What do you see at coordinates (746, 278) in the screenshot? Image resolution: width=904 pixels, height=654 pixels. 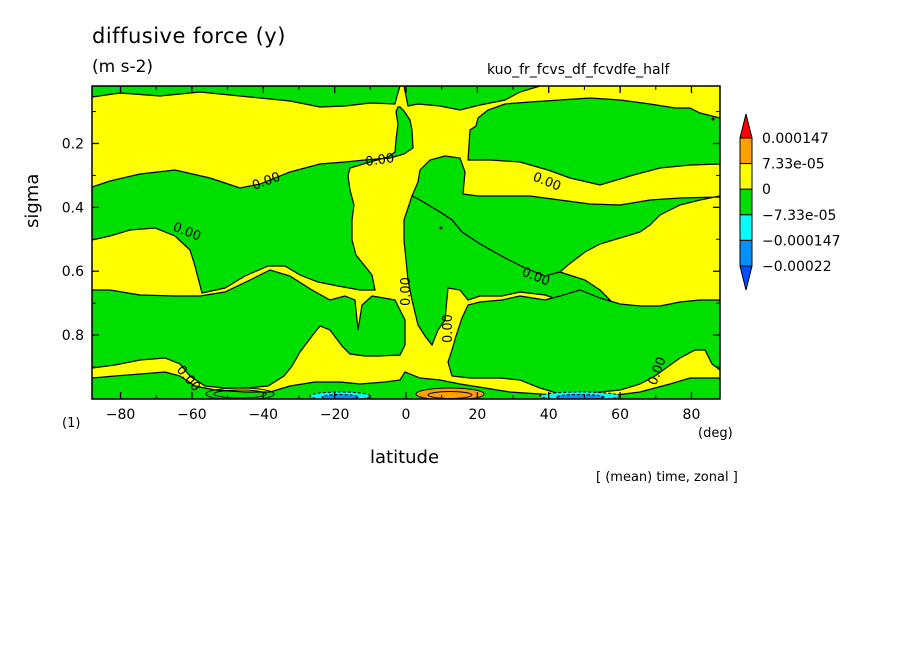 I see `colorbar-cap-bottom` at bounding box center [746, 278].